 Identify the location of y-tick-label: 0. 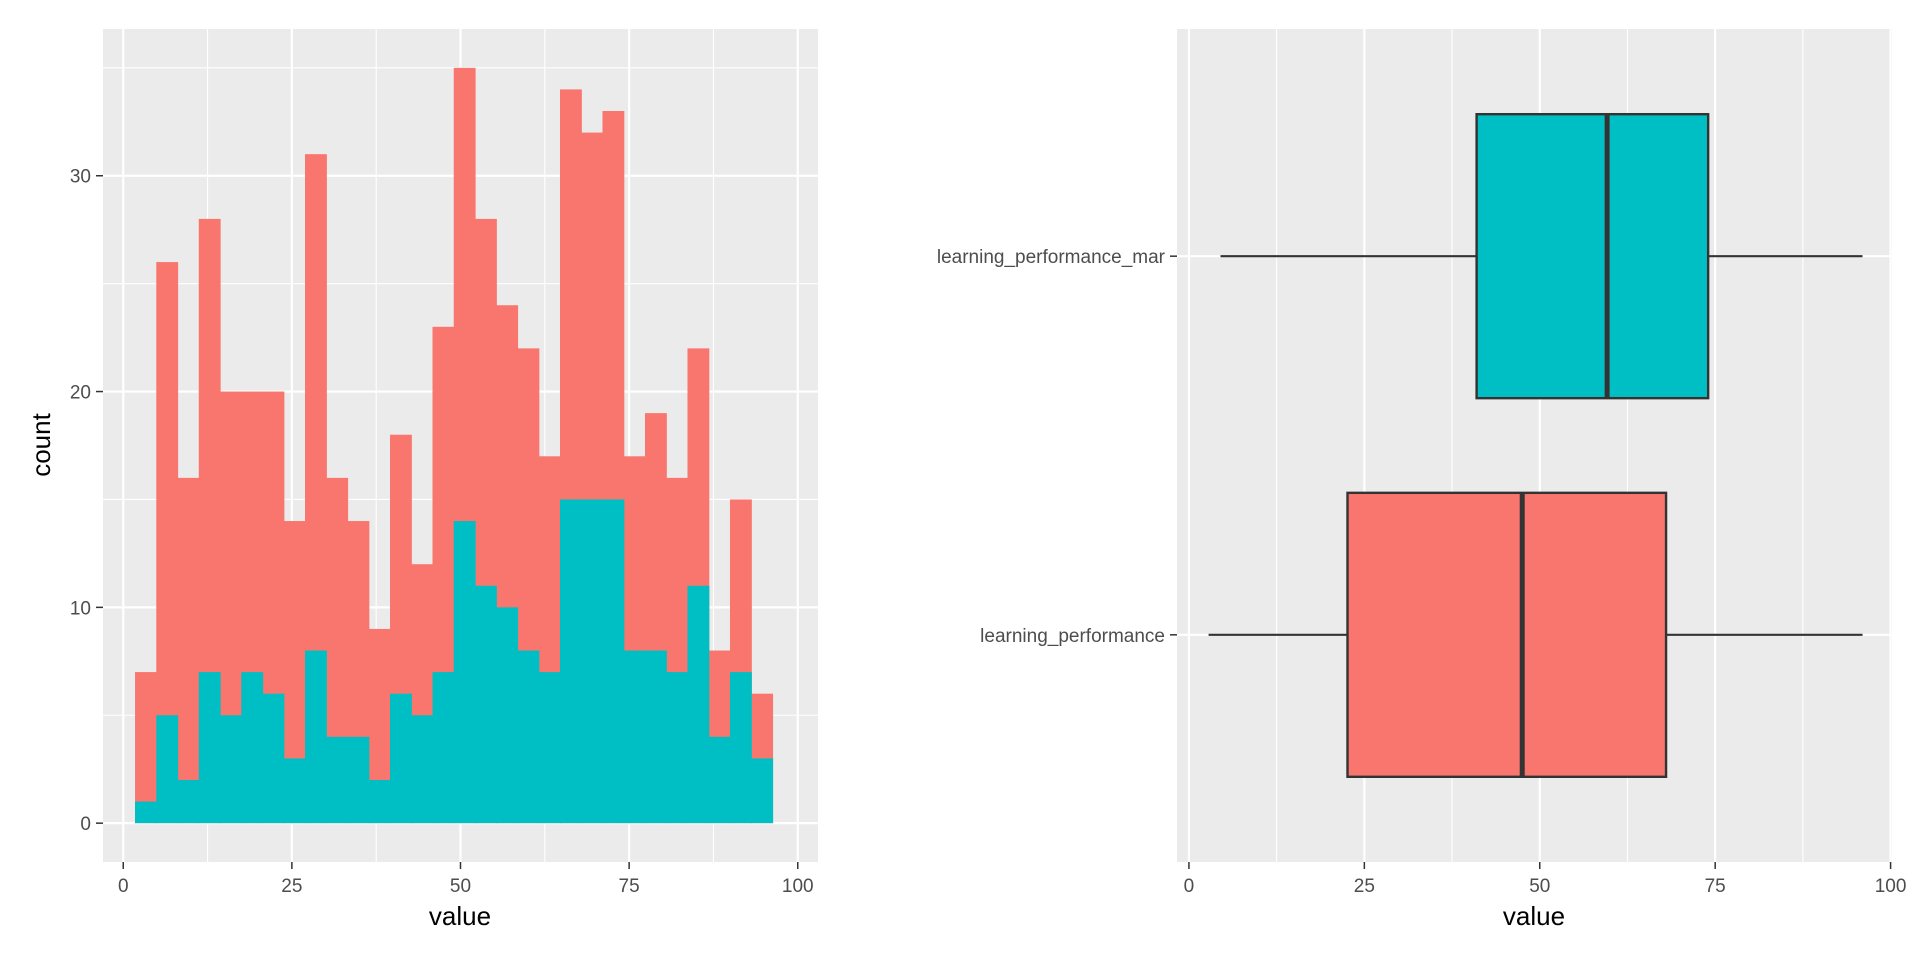
(85, 824).